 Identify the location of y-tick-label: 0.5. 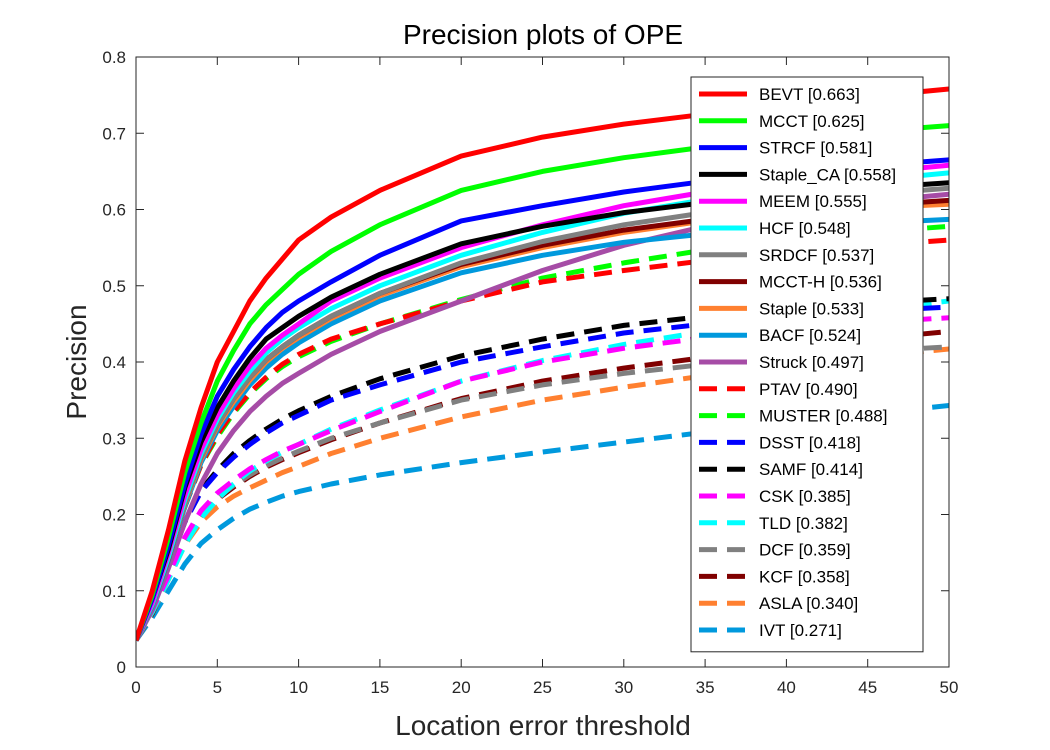
(114, 286).